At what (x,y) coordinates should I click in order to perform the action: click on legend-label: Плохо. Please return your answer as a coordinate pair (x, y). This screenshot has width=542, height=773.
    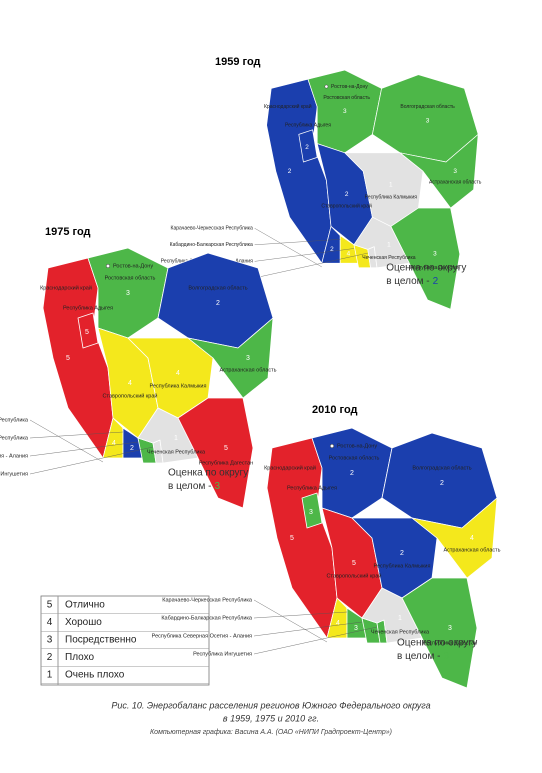
    Looking at the image, I should click on (79, 657).